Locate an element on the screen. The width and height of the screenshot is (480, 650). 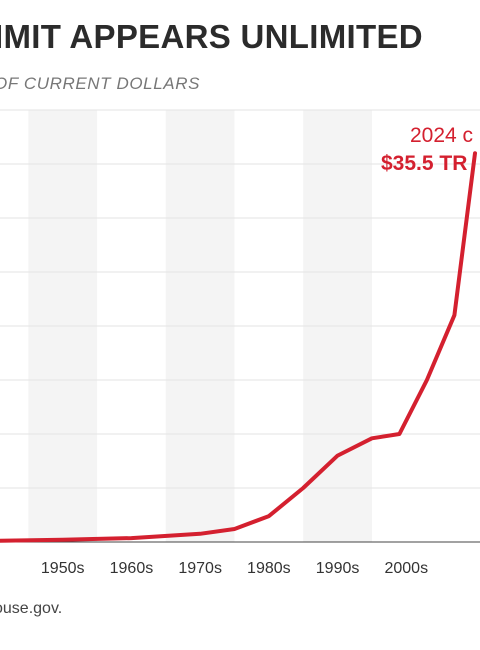
x-tick-label: 1950s is located at coordinates (63, 568).